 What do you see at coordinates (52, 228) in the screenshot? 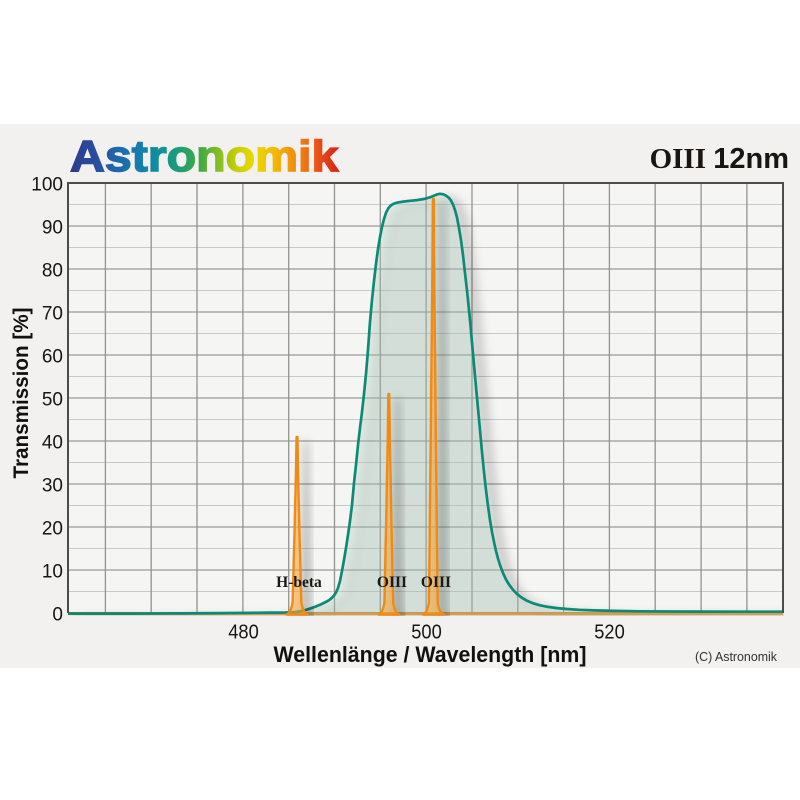
I see `svg-text: 90` at bounding box center [52, 228].